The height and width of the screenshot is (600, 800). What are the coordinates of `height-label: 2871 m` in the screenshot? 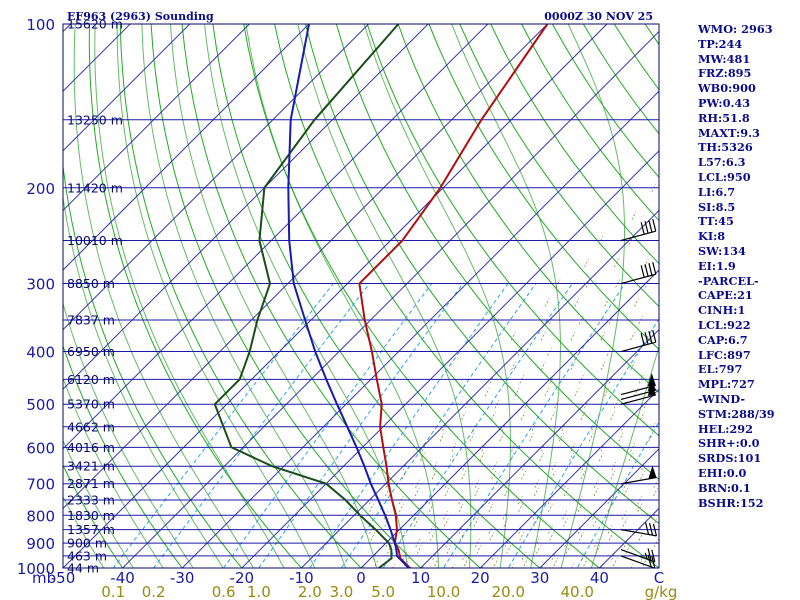 It's located at (91, 483).